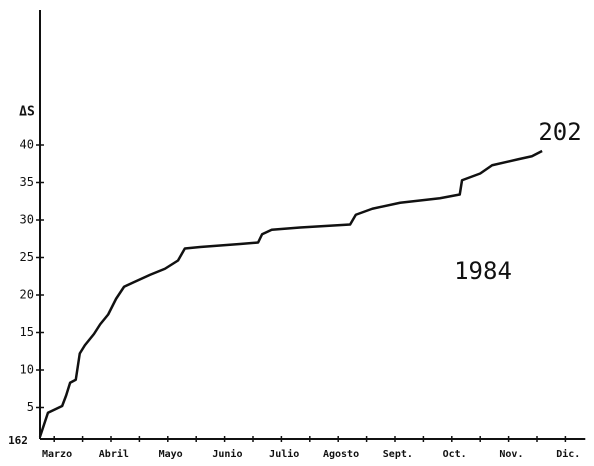 Image resolution: width=594 pixels, height=466 pixels. Describe the element at coordinates (30, 407) in the screenshot. I see `y-tick-label: 5` at that location.